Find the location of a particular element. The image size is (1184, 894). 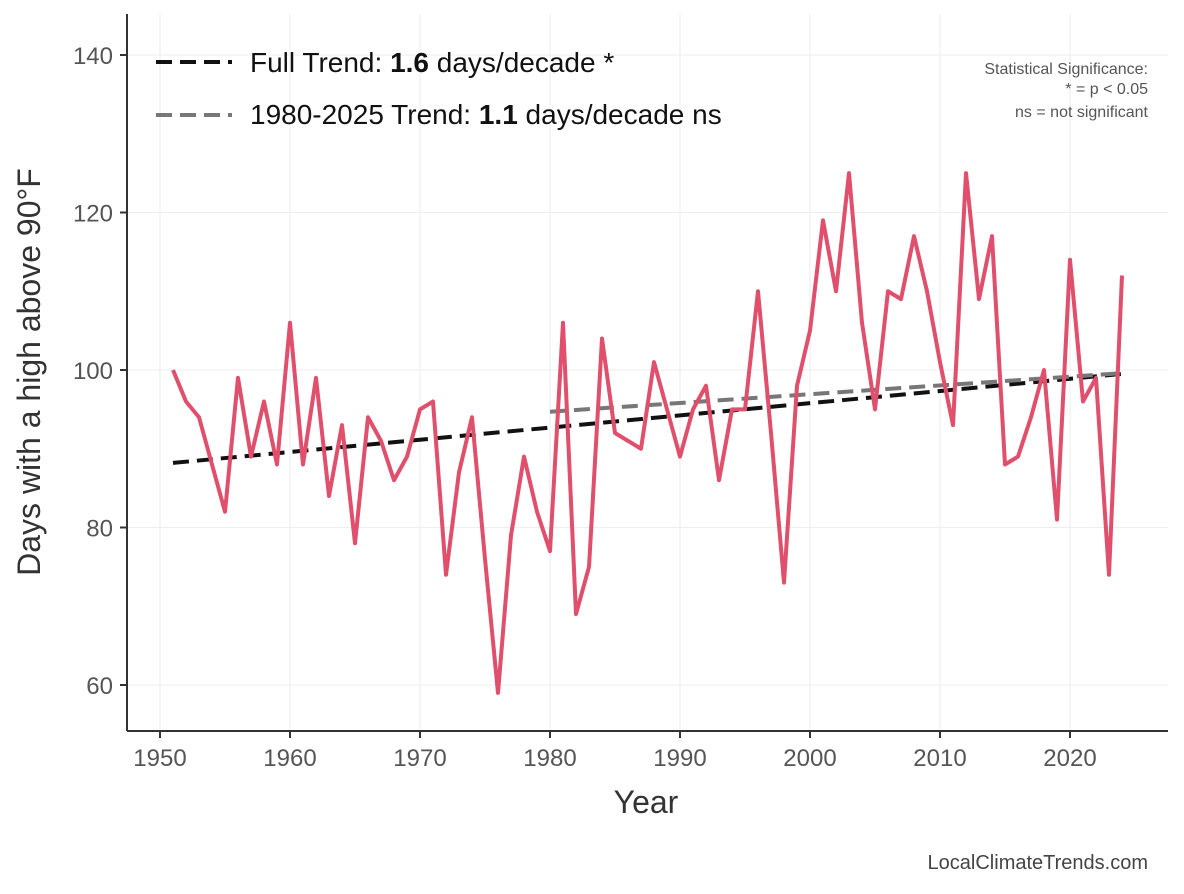

y-tick-label: 140 is located at coordinates (93, 56).